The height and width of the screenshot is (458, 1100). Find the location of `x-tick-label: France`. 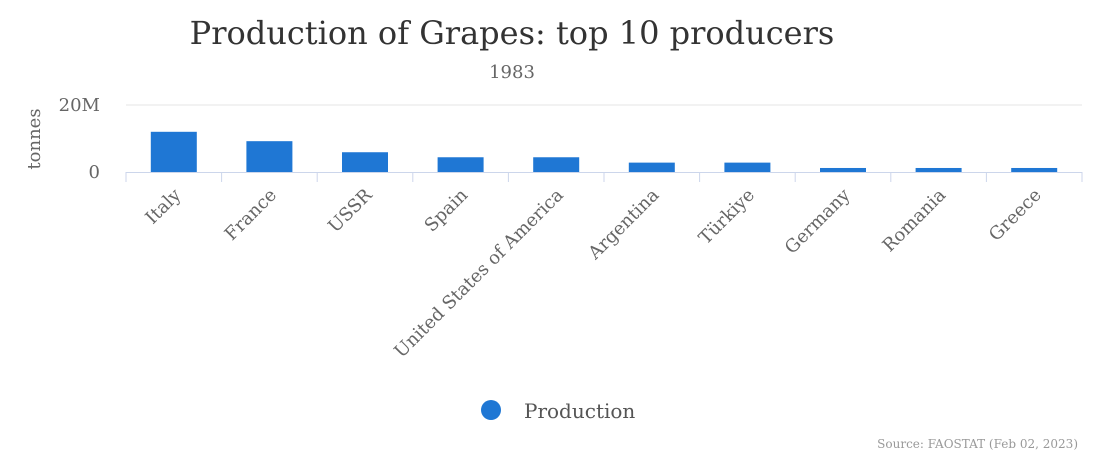

x-tick-label: France is located at coordinates (251, 215).